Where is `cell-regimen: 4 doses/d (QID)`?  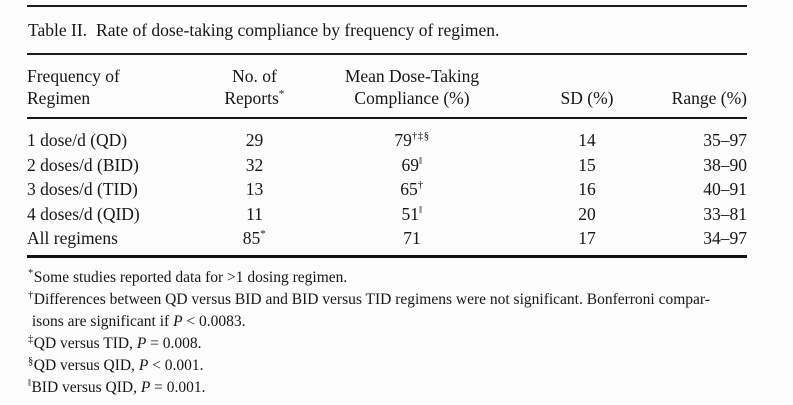
cell-regimen: 4 doses/d (QID) is located at coordinates (83, 213).